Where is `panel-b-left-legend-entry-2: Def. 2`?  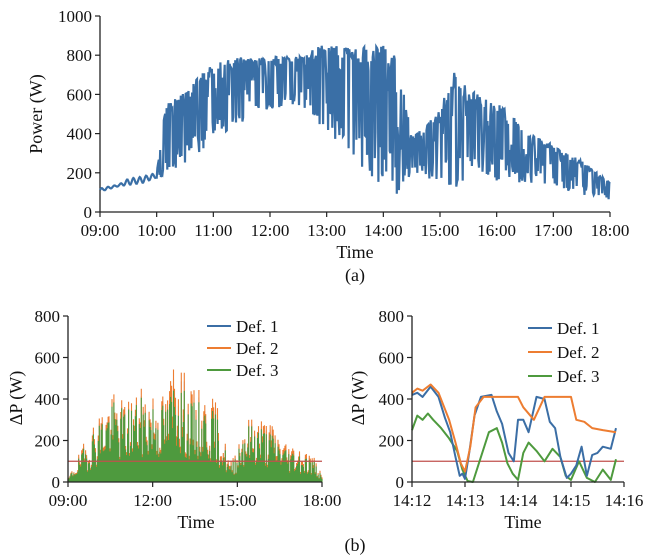
panel-b-left-legend-entry-2: Def. 2 is located at coordinates (257, 348).